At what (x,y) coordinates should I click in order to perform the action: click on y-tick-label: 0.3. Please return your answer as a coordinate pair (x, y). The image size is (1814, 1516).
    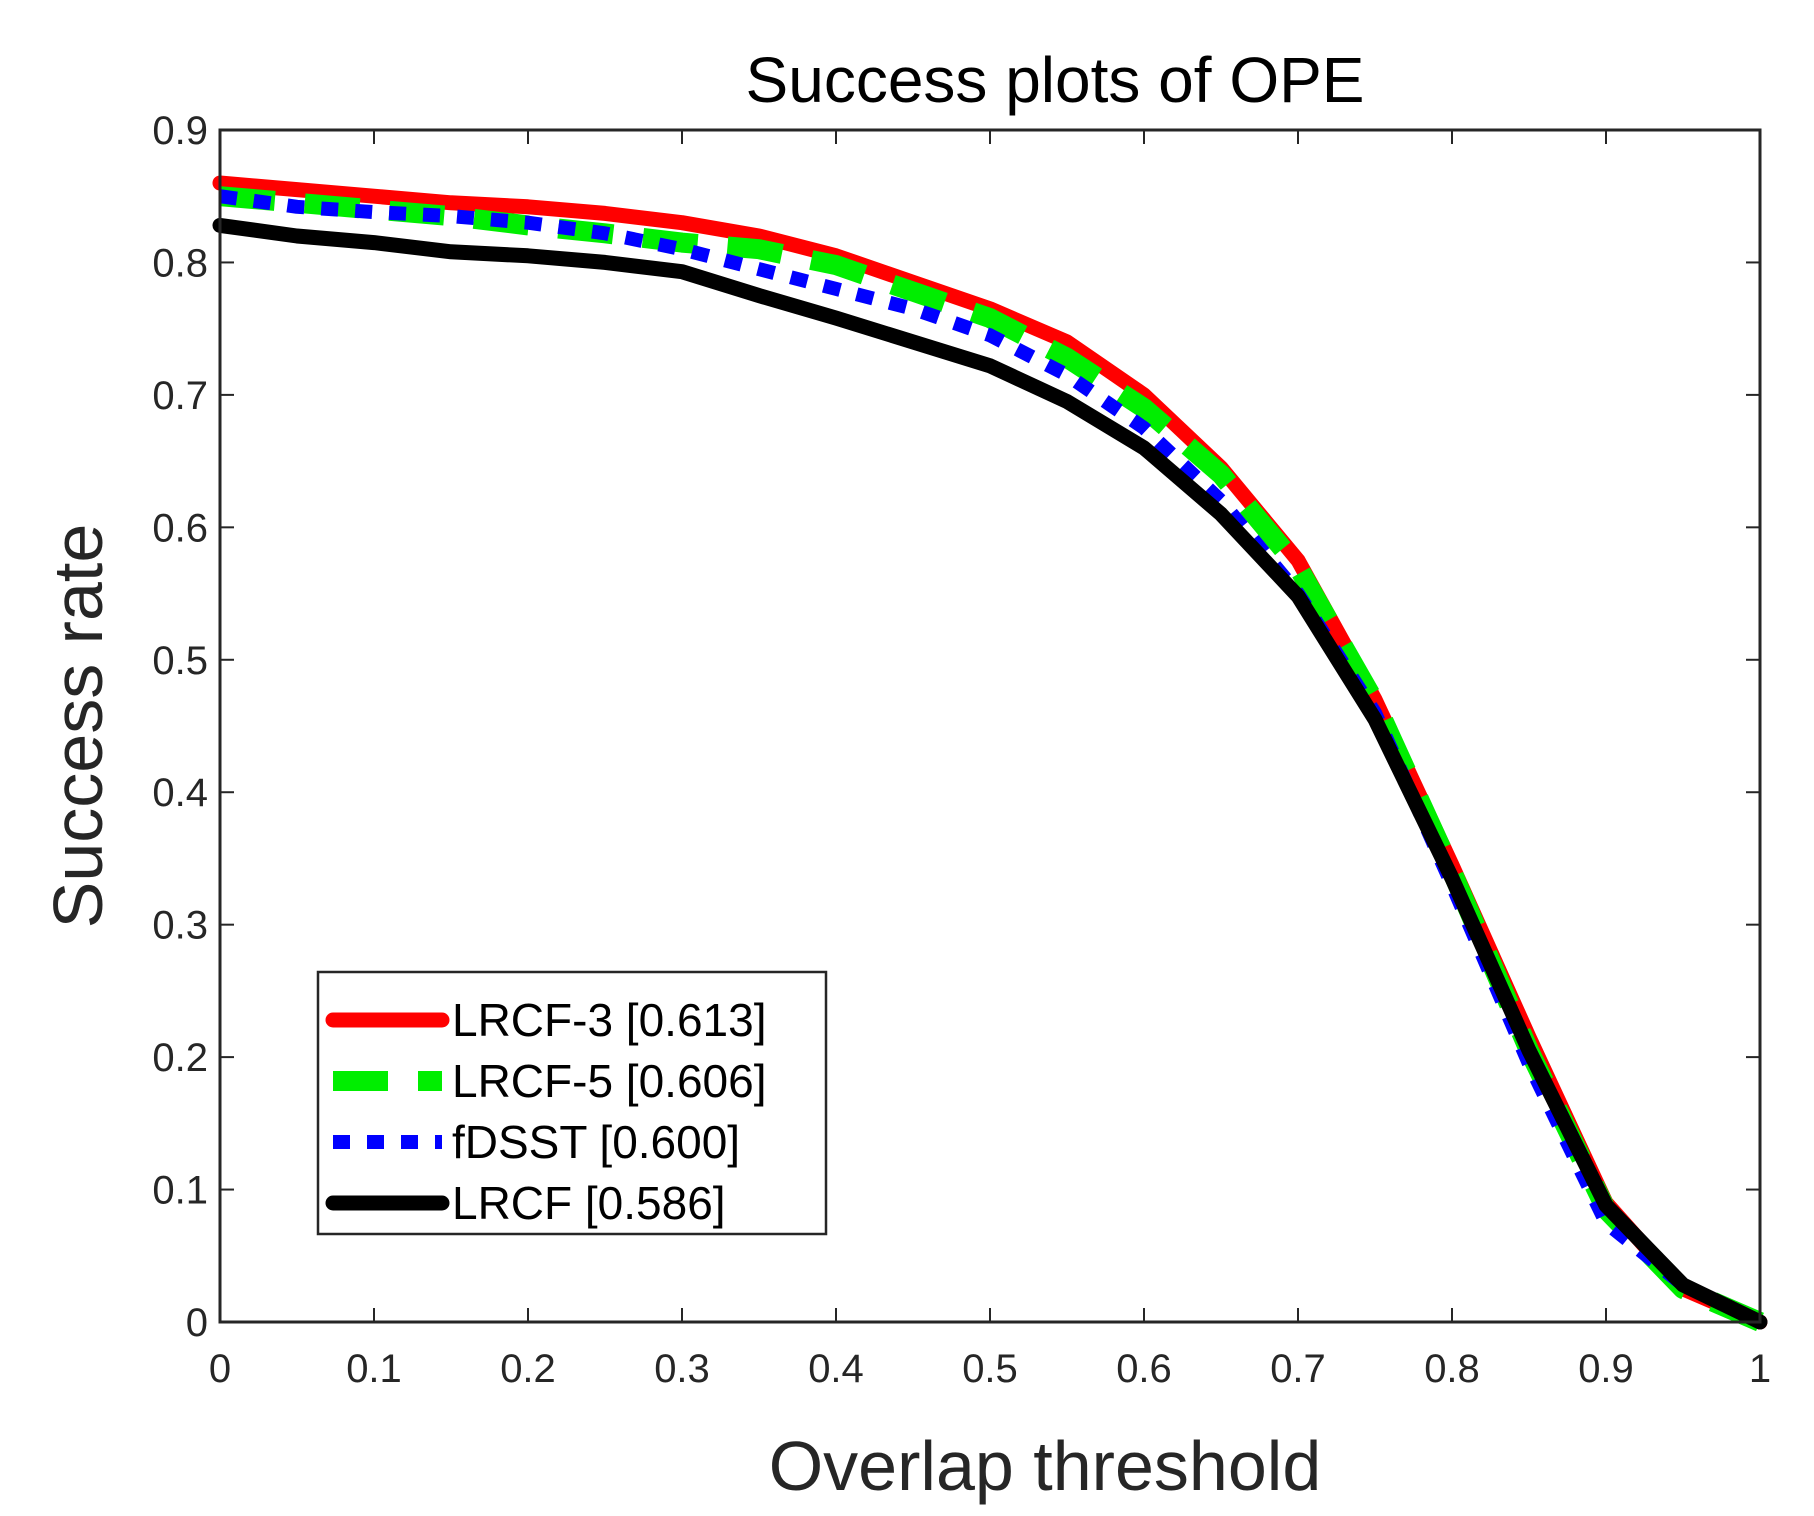
    Looking at the image, I should click on (180, 926).